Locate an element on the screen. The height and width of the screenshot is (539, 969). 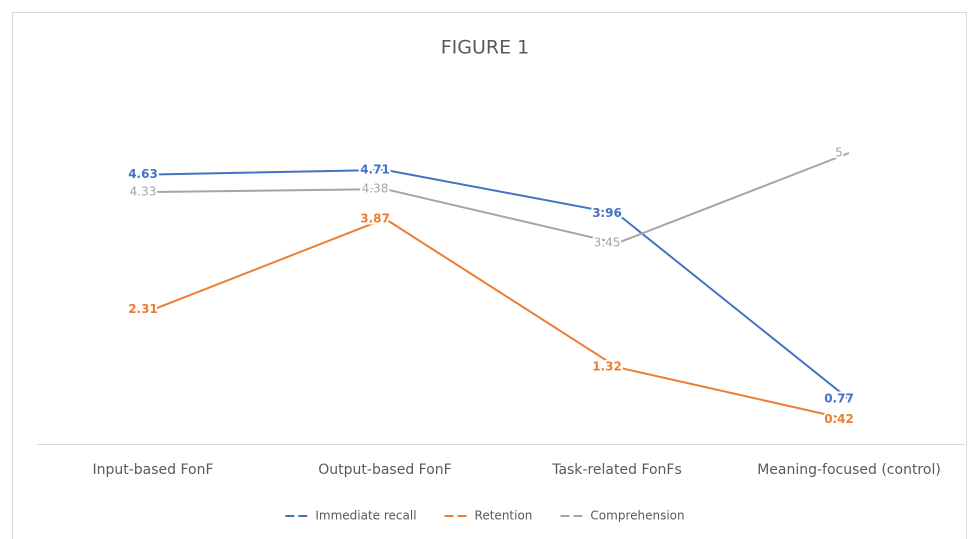
data-label: 2.31 is located at coordinates (143, 309).